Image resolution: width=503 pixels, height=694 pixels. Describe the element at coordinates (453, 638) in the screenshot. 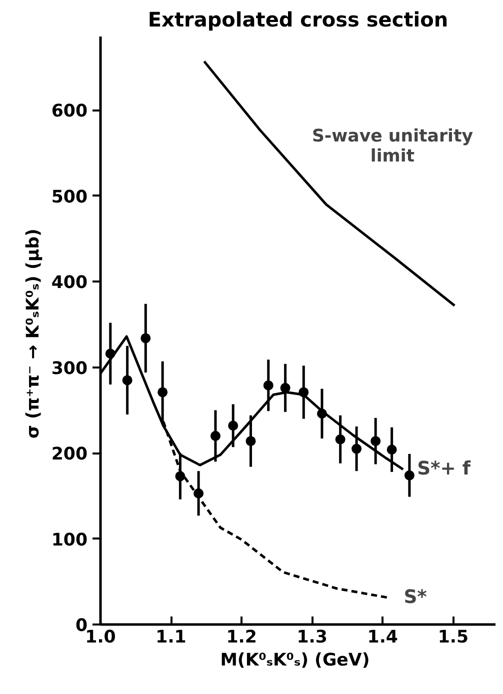

I see `x-tick-label: 1.5` at that location.